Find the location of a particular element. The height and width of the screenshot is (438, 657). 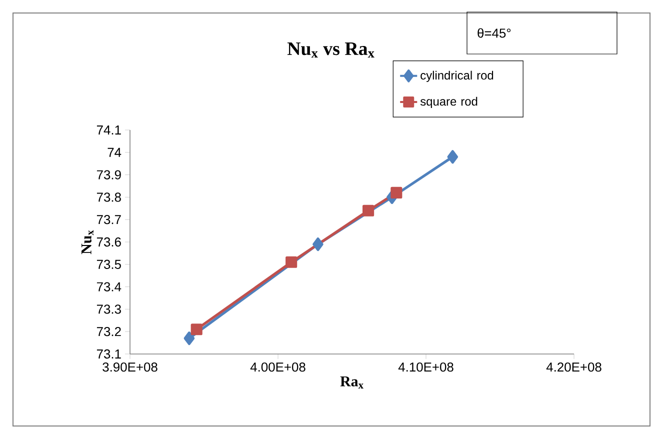

legend-label: square rod is located at coordinates (449, 102).